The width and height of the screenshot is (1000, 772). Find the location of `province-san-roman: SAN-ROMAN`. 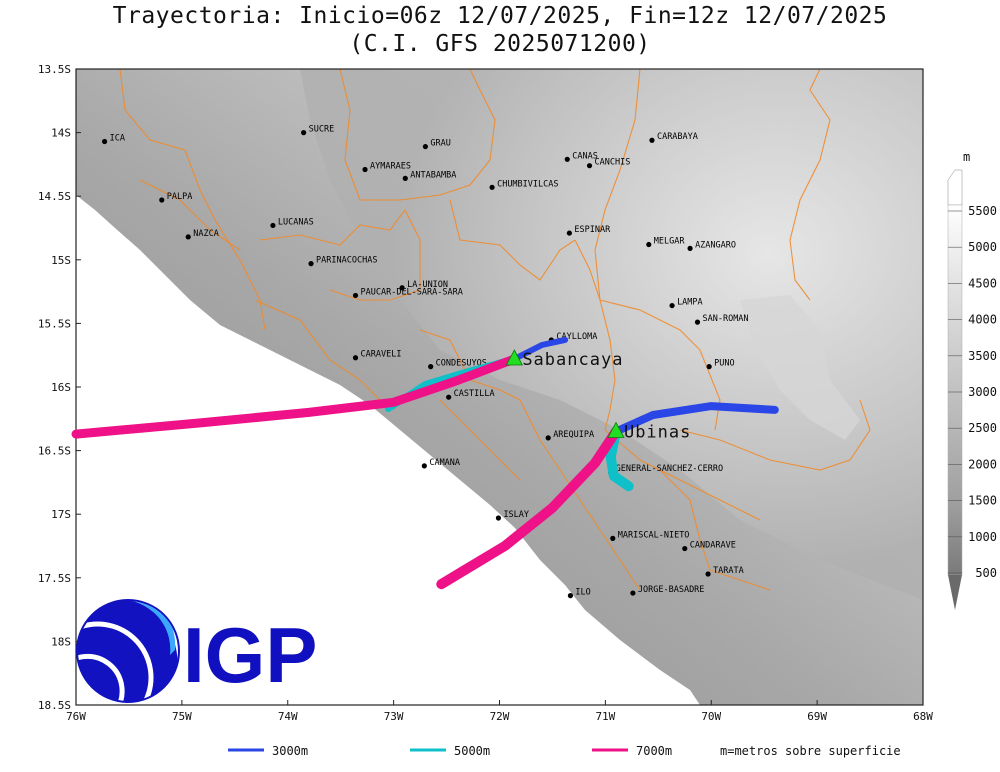

province-san-roman: SAN-ROMAN is located at coordinates (721, 319).